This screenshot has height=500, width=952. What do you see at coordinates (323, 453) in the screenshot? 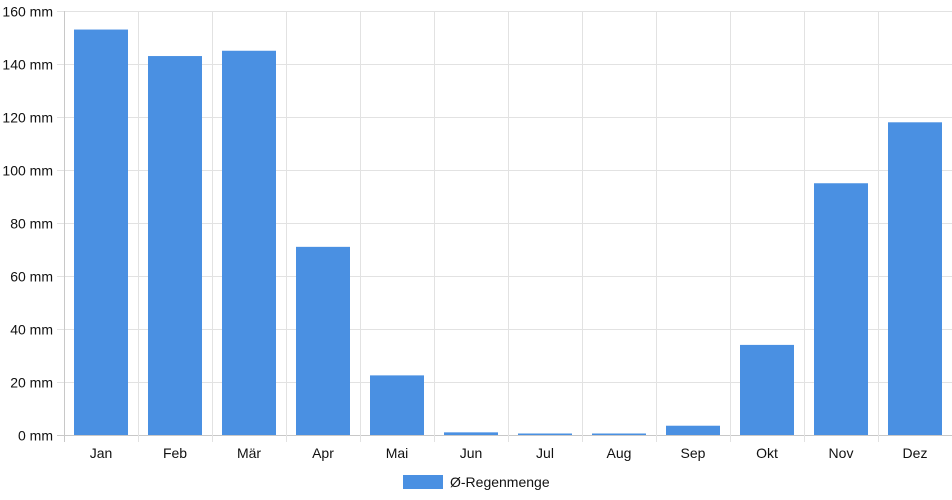
I see `x-tick-label: Apr` at bounding box center [323, 453].